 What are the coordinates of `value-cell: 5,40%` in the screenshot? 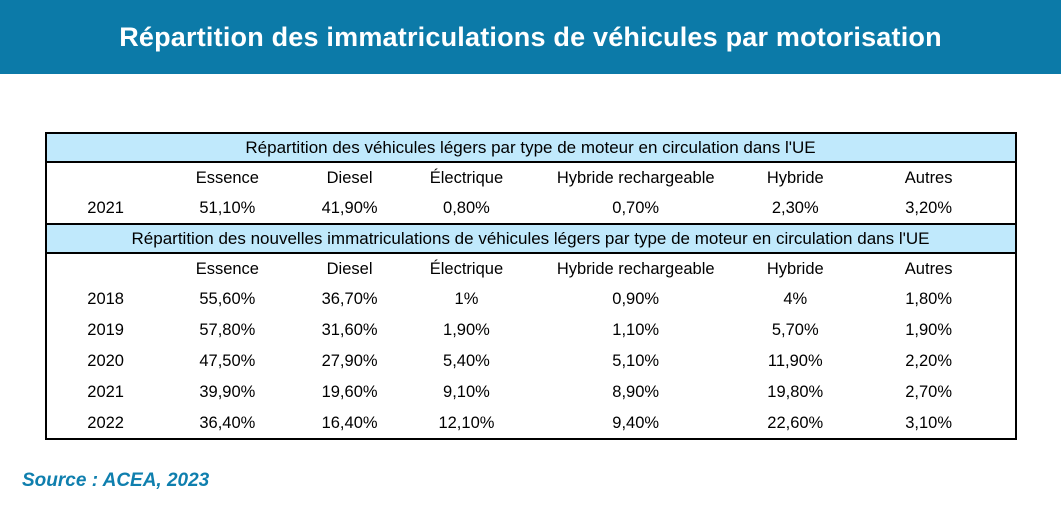 It's located at (466, 361).